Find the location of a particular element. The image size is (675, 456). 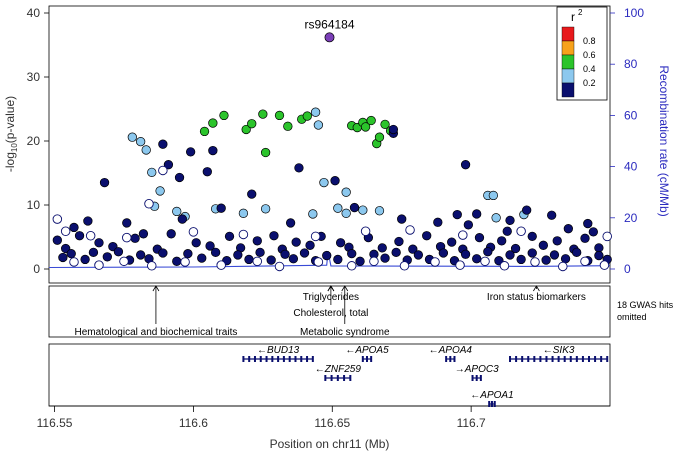

y-left-tick-label: 40 is located at coordinates (34, 13).